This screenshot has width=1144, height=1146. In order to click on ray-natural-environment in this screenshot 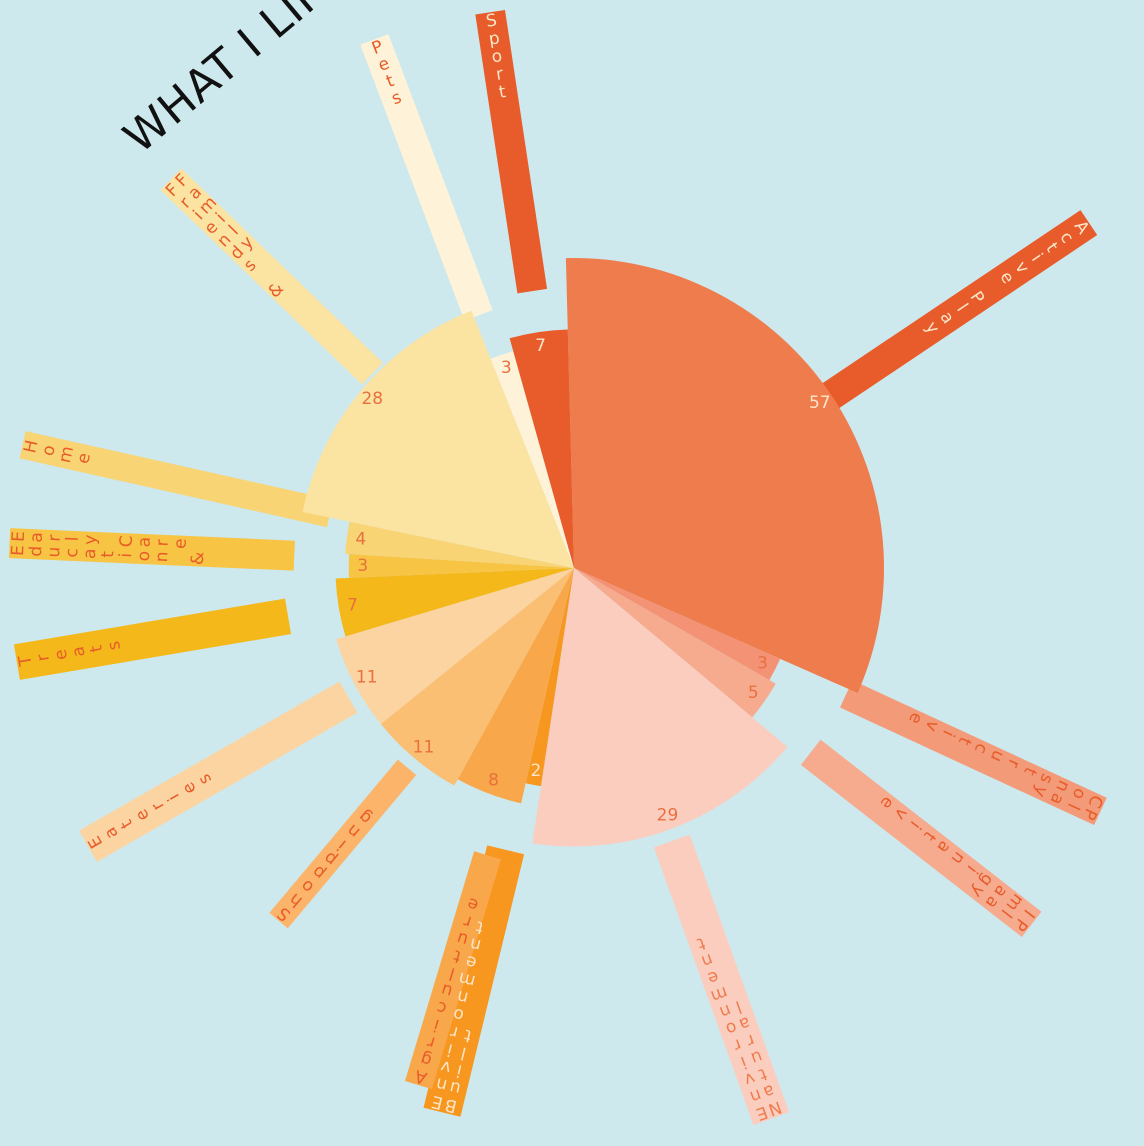, I will do `click(721, 980)`.